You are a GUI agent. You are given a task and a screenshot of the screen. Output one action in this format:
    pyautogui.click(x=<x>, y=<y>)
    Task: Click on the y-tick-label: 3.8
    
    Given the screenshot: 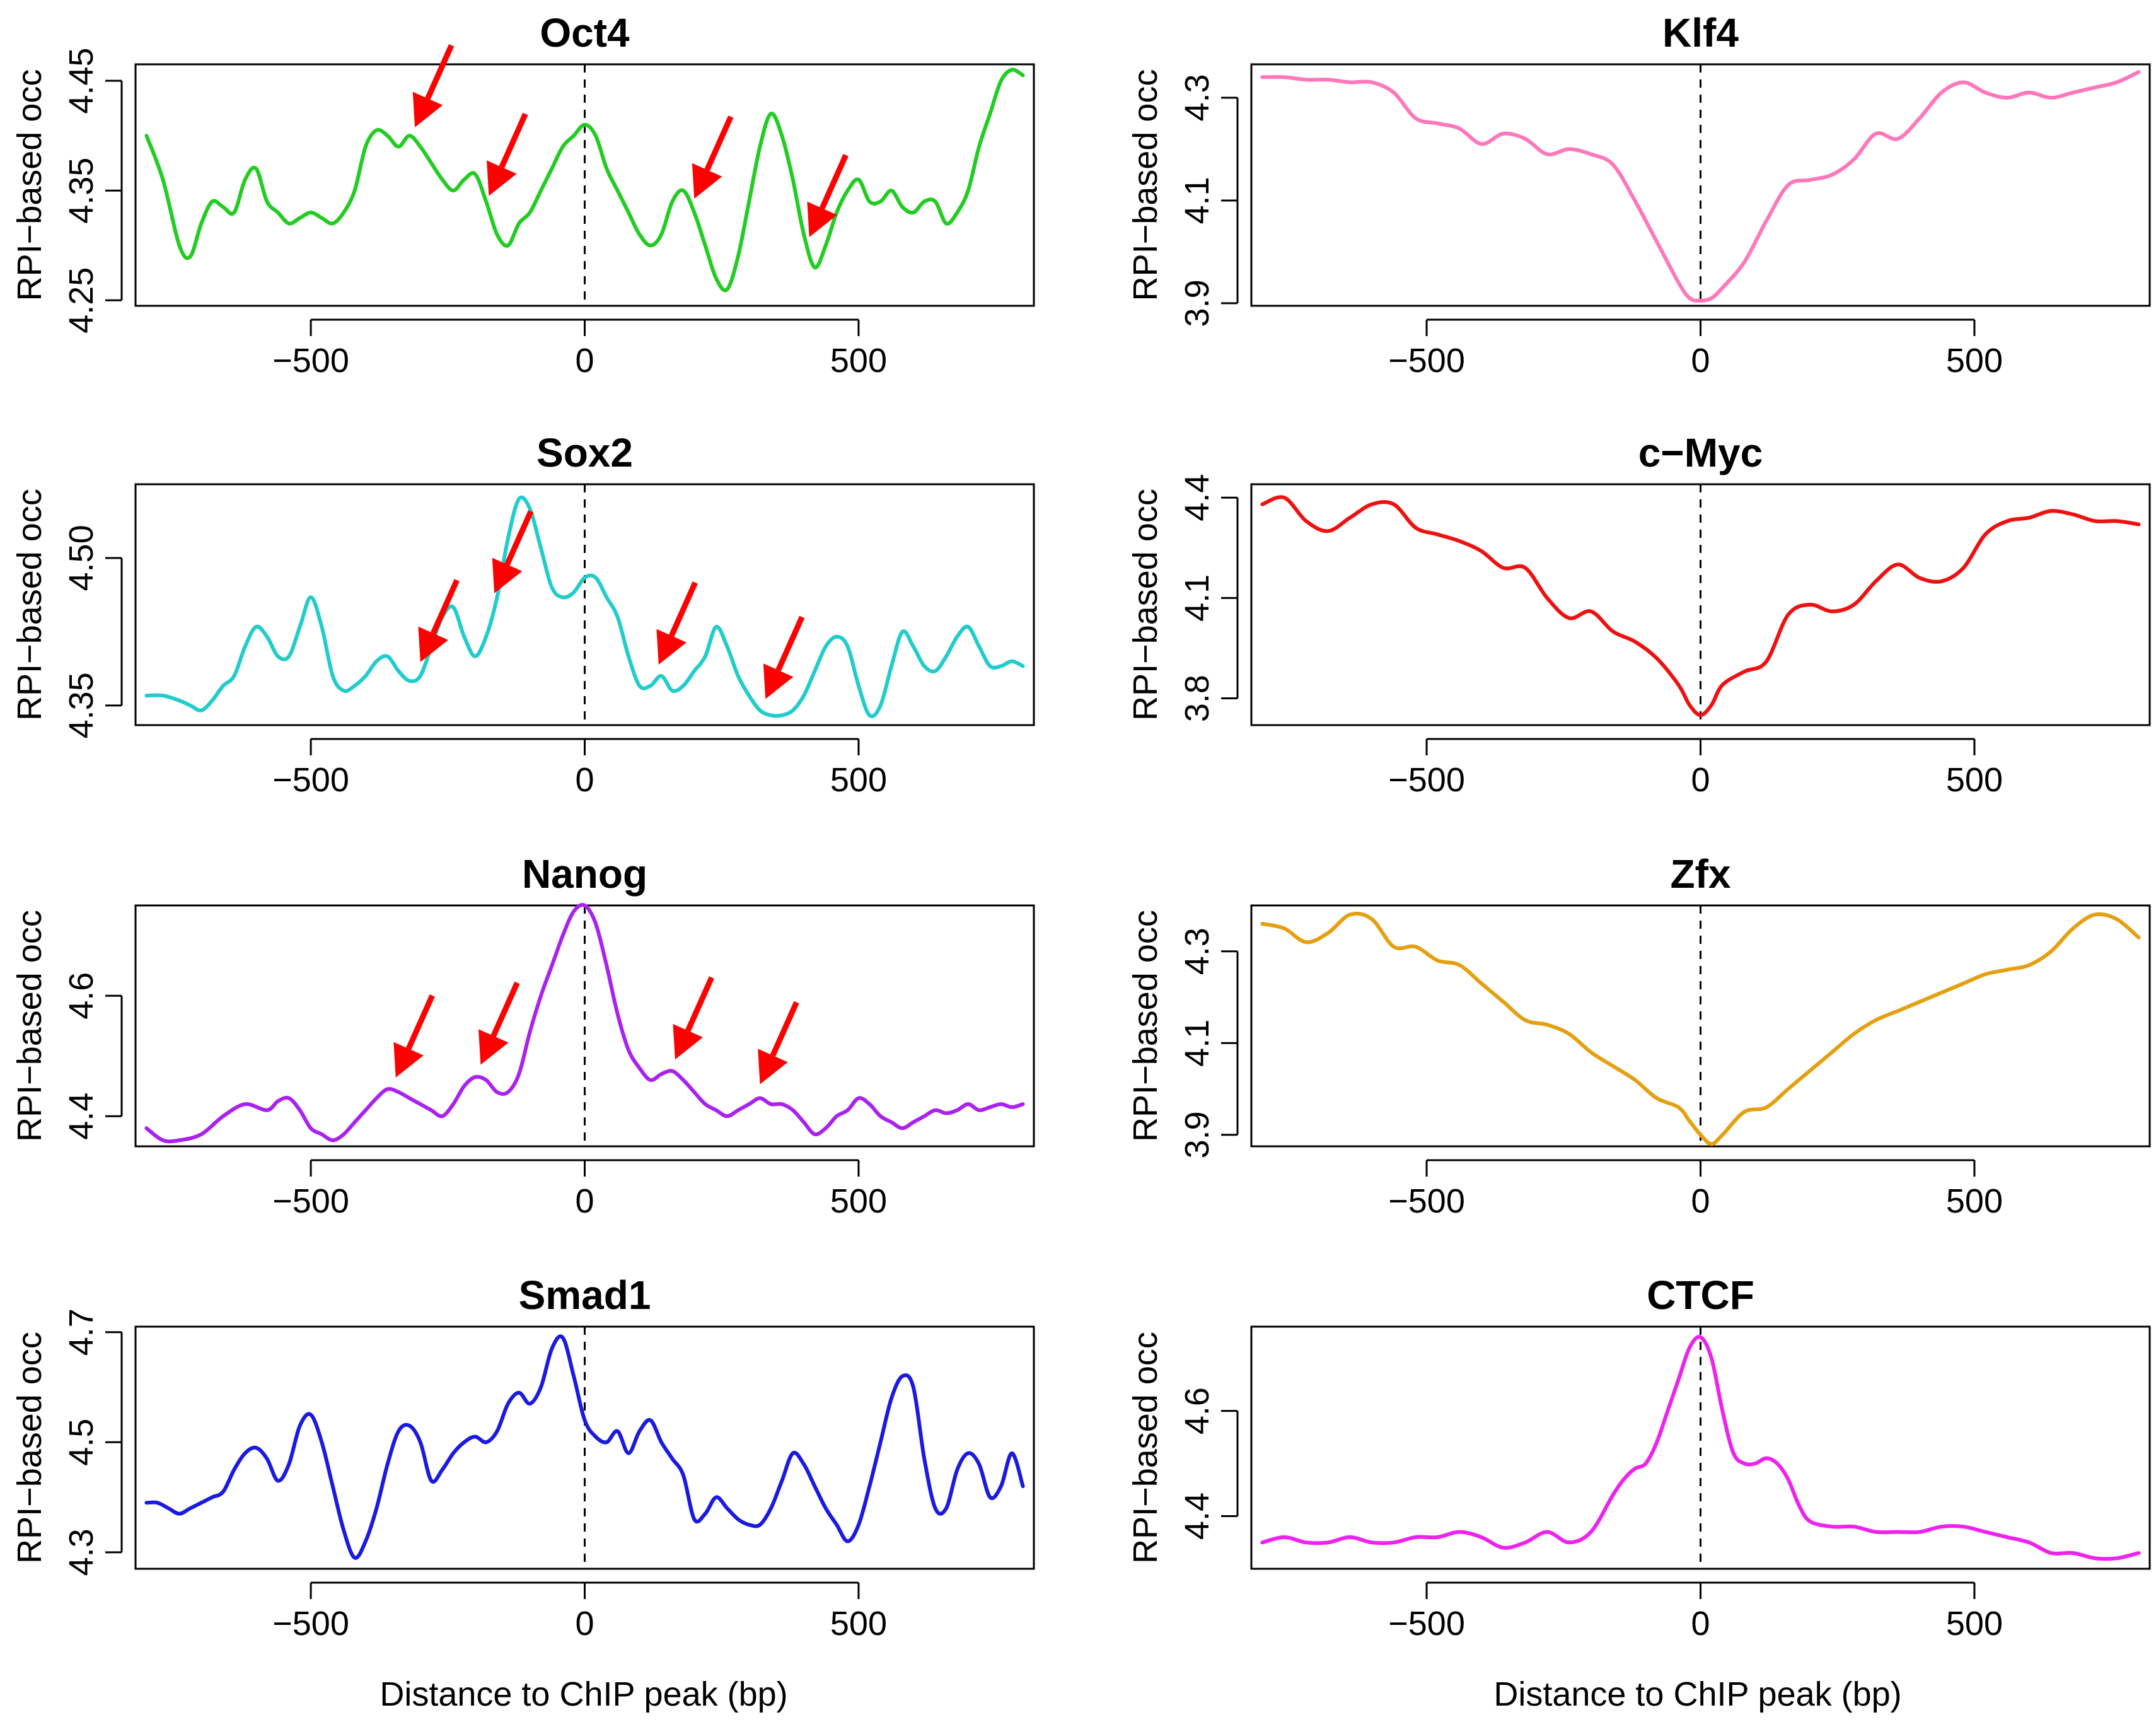 What is the action you would take?
    pyautogui.click(x=1197, y=698)
    